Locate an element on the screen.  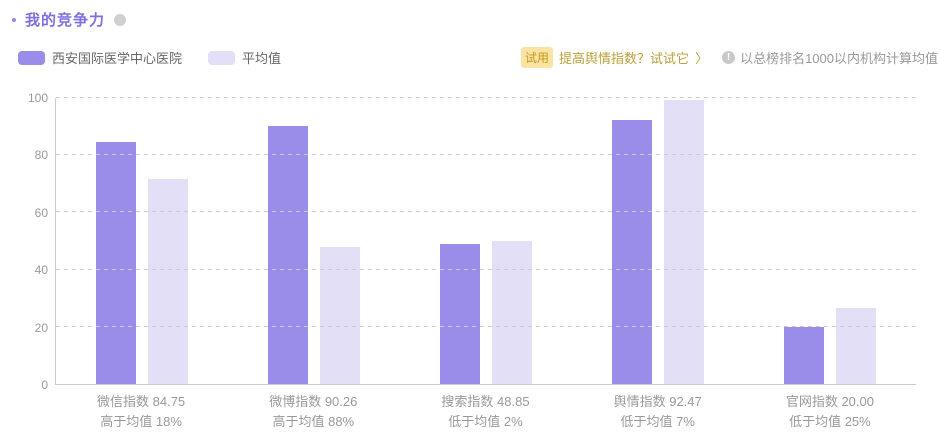
x-label-value: 微信指数 84.75 is located at coordinates (141, 401).